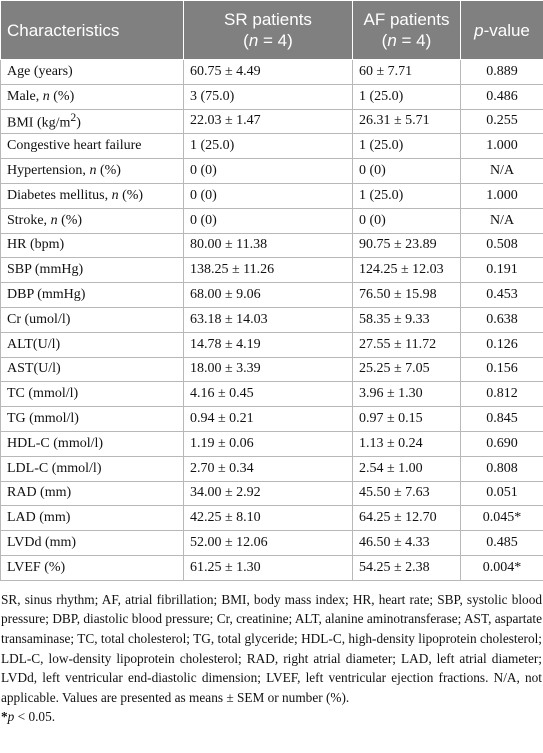 The height and width of the screenshot is (753, 543). Describe the element at coordinates (92, 72) in the screenshot. I see `row-label: Age (years)` at that location.